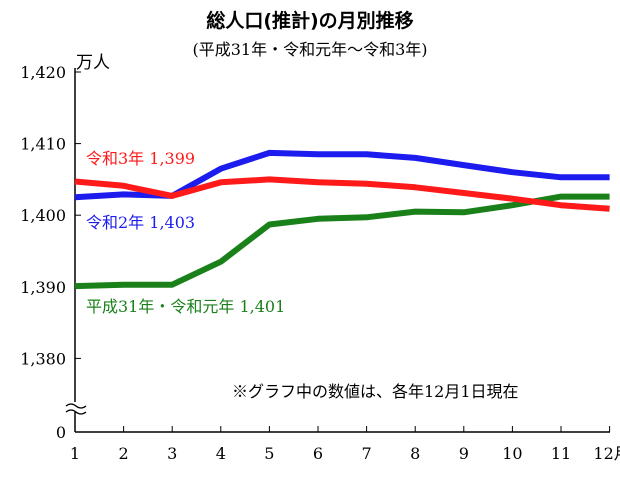 Image resolution: width=620 pixels, height=477 pixels. What do you see at coordinates (310, 49) in the screenshot?
I see `chart-subtitle: (平成31年・令和元年～令和3年)` at bounding box center [310, 49].